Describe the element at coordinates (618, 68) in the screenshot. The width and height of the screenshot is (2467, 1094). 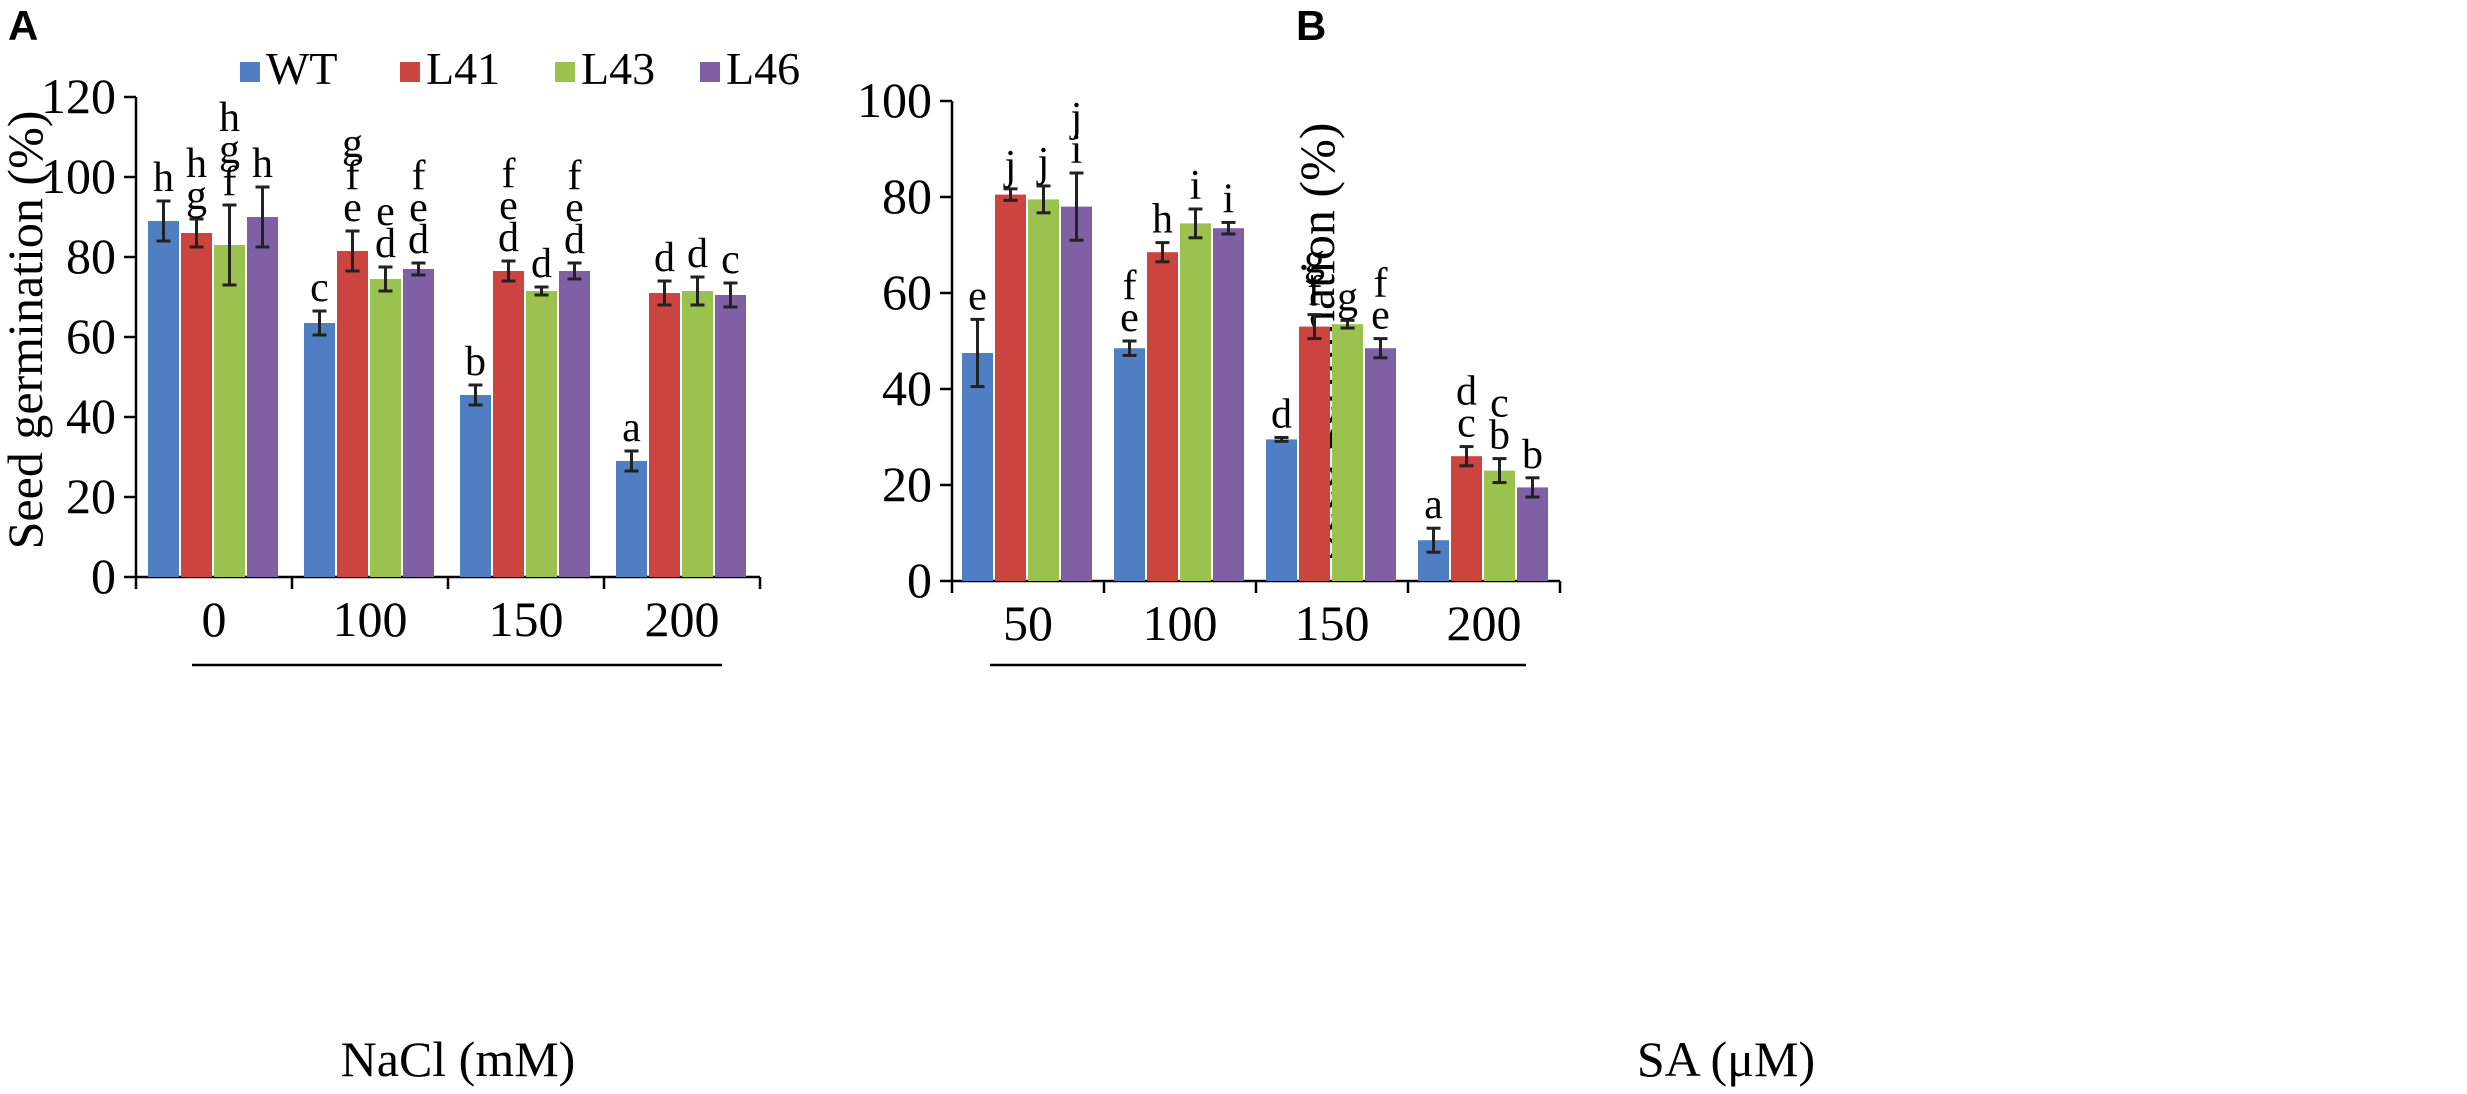
I see `legend-label-l43: L43` at that location.